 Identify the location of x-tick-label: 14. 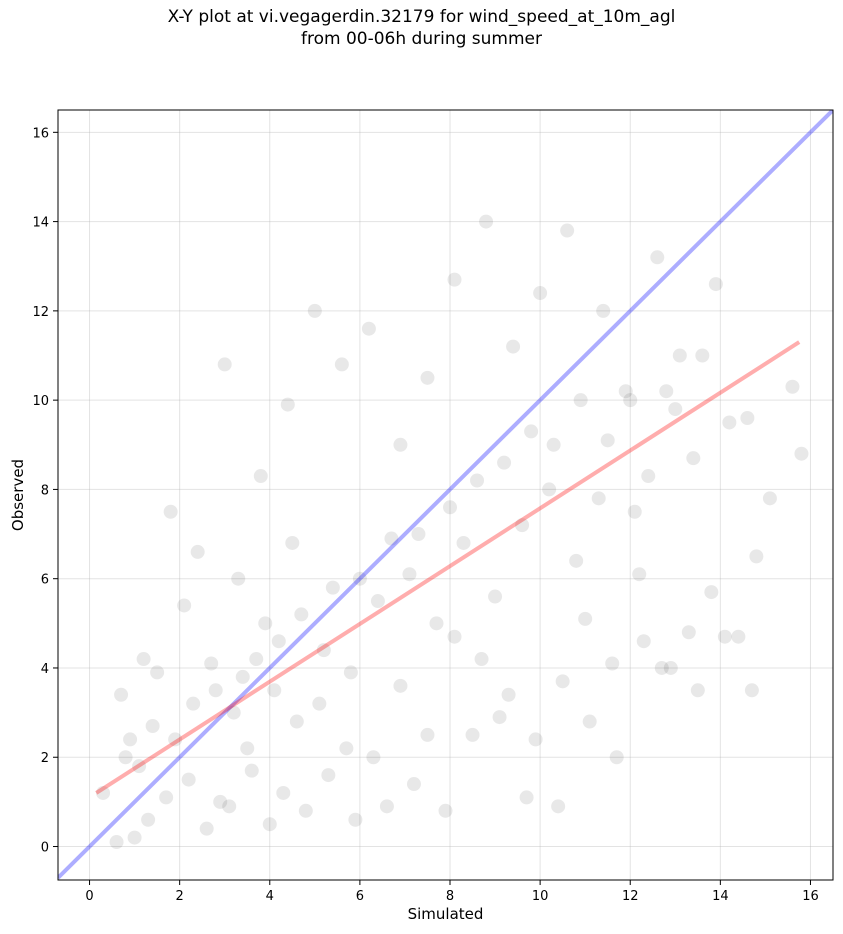
(720, 896).